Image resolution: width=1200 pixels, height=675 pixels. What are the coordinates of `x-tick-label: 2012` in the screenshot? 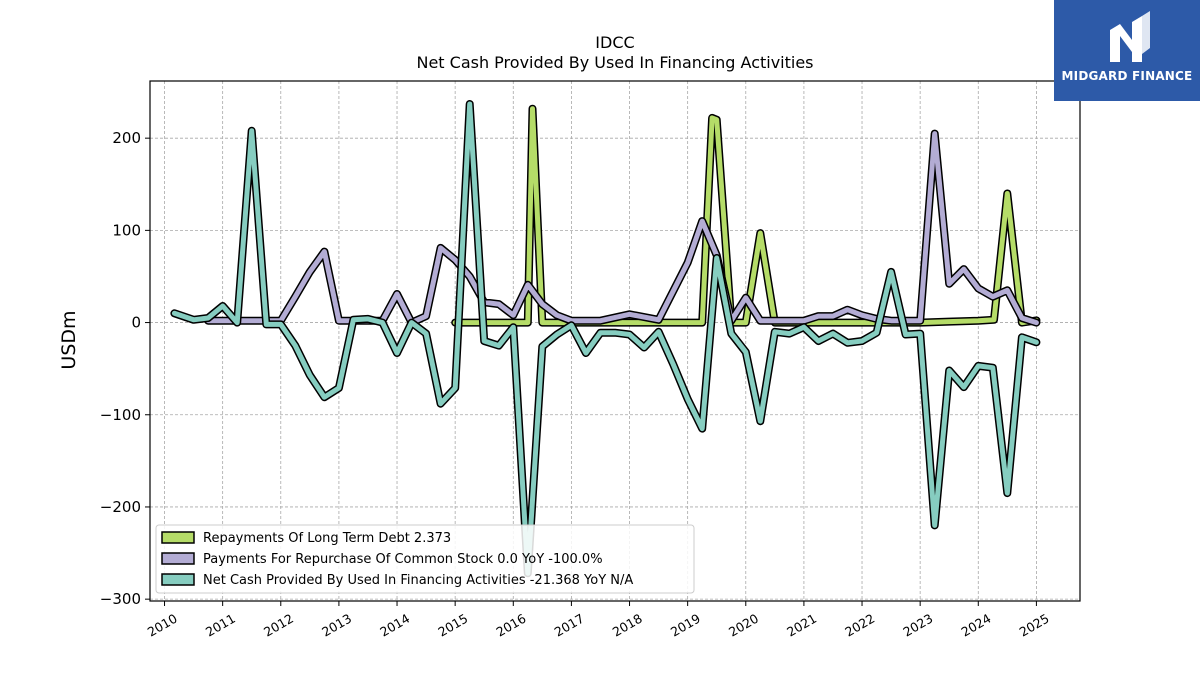 It's located at (278, 625).